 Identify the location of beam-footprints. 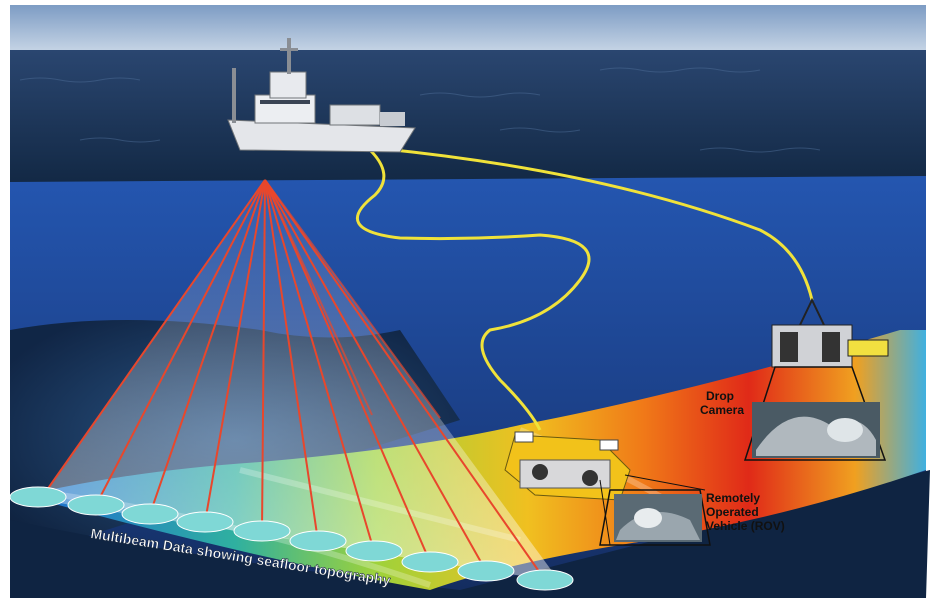
(291, 538).